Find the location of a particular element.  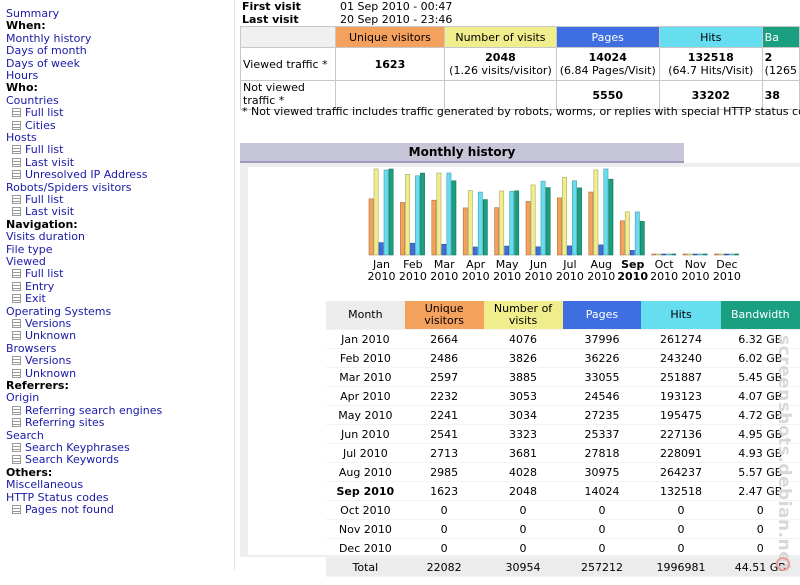

bar-pages-mar is located at coordinates (444, 249).